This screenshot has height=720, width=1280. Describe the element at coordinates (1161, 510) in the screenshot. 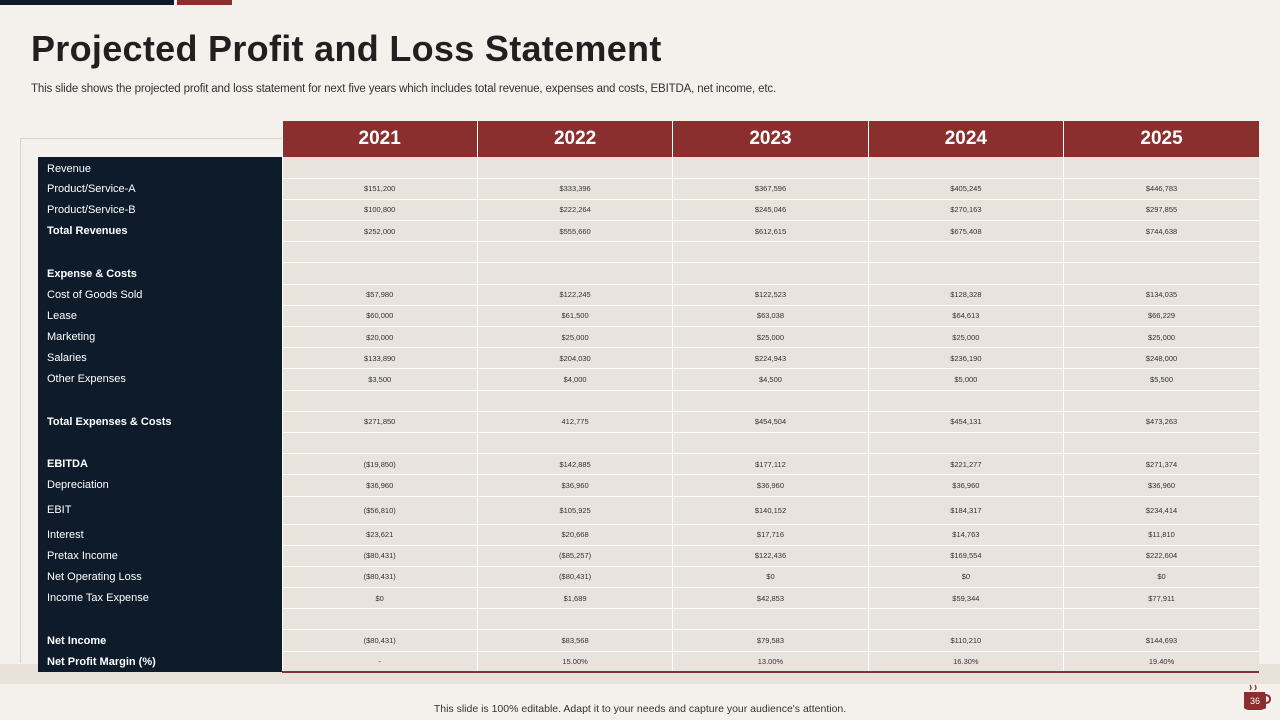

I see `value-cell-2025: $234,414` at that location.